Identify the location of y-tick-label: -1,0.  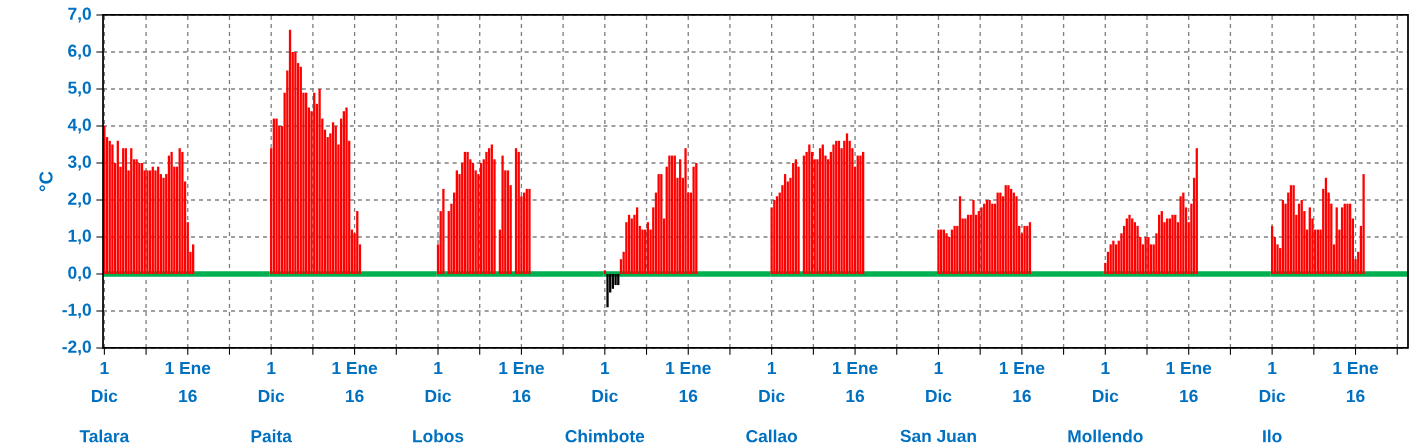
(76, 311).